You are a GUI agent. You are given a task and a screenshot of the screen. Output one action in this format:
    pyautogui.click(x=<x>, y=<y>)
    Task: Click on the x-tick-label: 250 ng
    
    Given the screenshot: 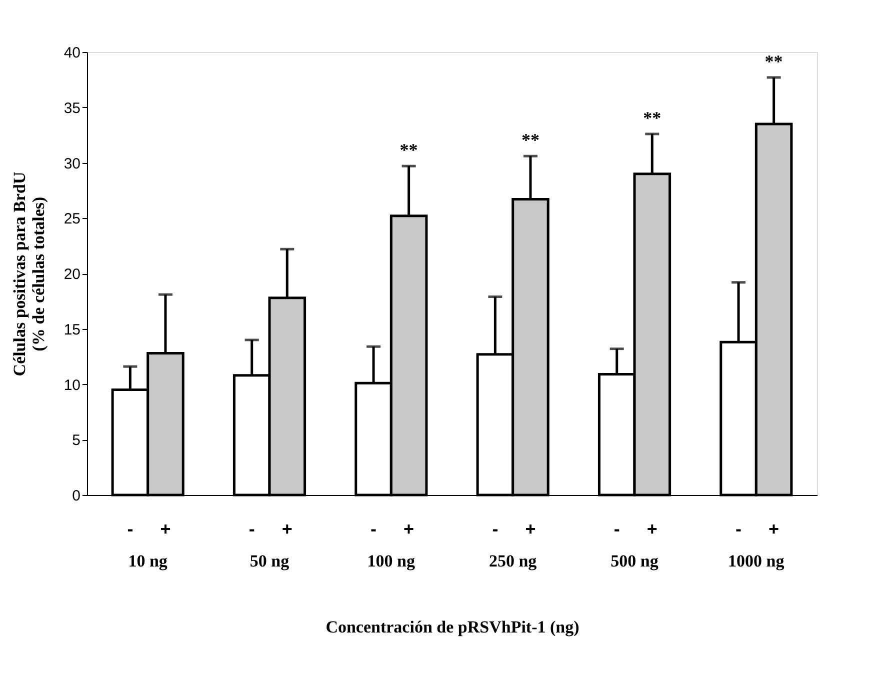 What is the action you would take?
    pyautogui.click(x=513, y=561)
    